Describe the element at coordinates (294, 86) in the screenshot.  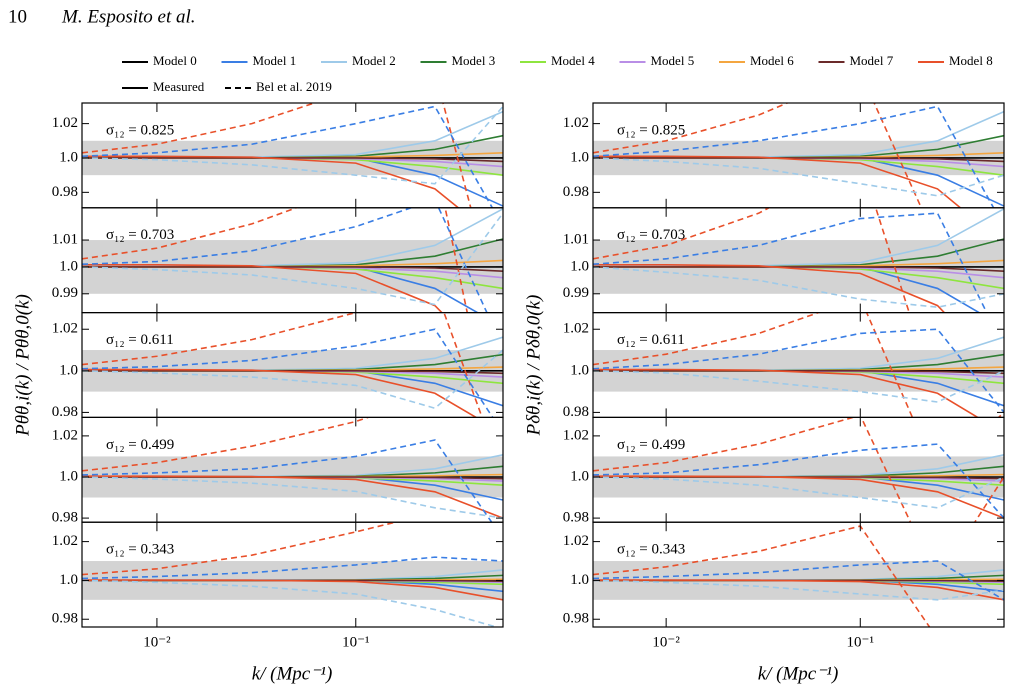
I see `legend-label: Bel et al. 2019` at that location.